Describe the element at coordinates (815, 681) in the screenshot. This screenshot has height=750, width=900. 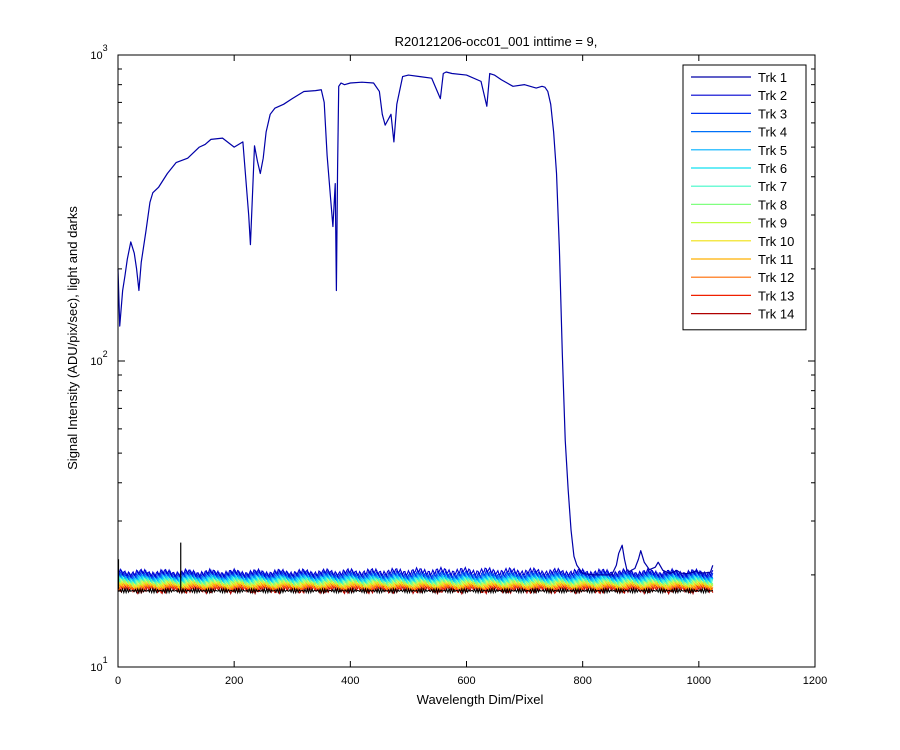
I see `x-tick-label: 1200` at that location.